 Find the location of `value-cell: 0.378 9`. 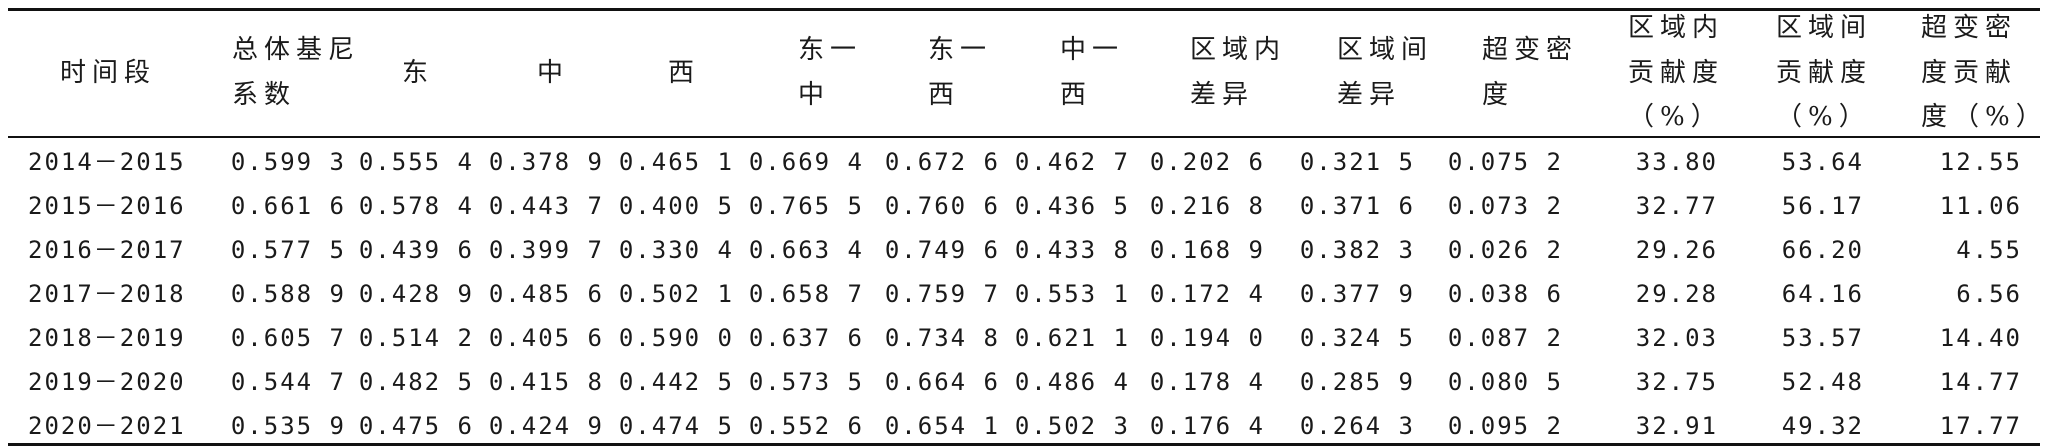

value-cell: 0.378 9 is located at coordinates (546, 162).